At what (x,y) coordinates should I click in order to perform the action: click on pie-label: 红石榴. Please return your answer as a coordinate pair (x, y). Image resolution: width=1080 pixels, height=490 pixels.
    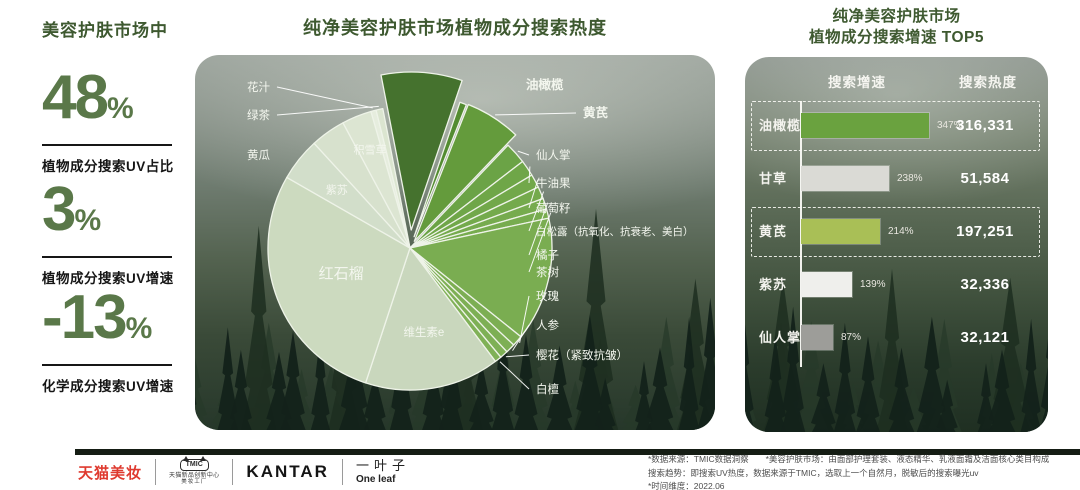
    Looking at the image, I should click on (341, 273).